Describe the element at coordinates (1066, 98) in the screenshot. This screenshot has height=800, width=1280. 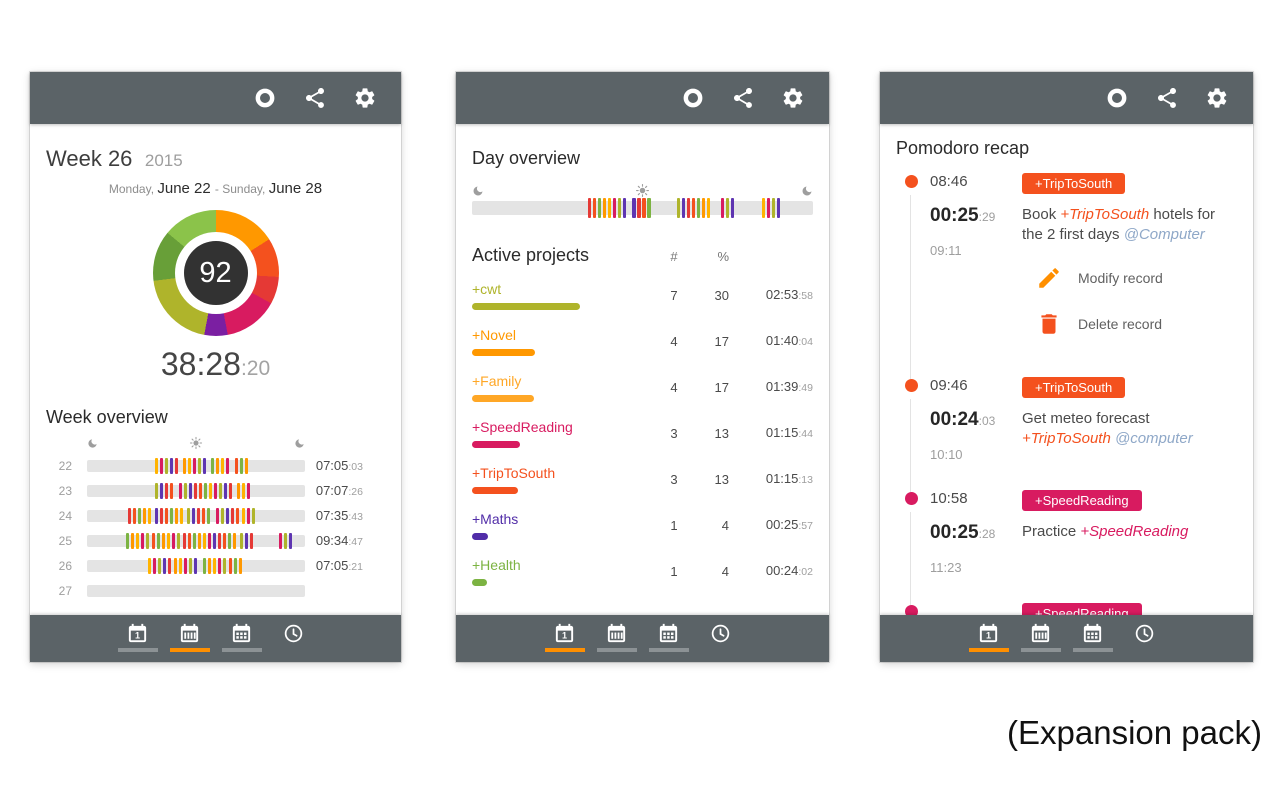
I see `toolbar` at that location.